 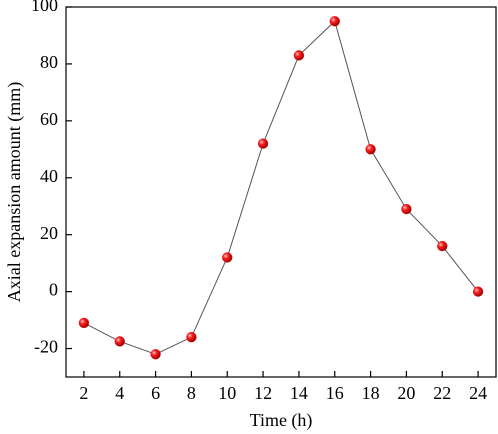 What do you see at coordinates (227, 393) in the screenshot?
I see `x-tick-label: 10` at bounding box center [227, 393].